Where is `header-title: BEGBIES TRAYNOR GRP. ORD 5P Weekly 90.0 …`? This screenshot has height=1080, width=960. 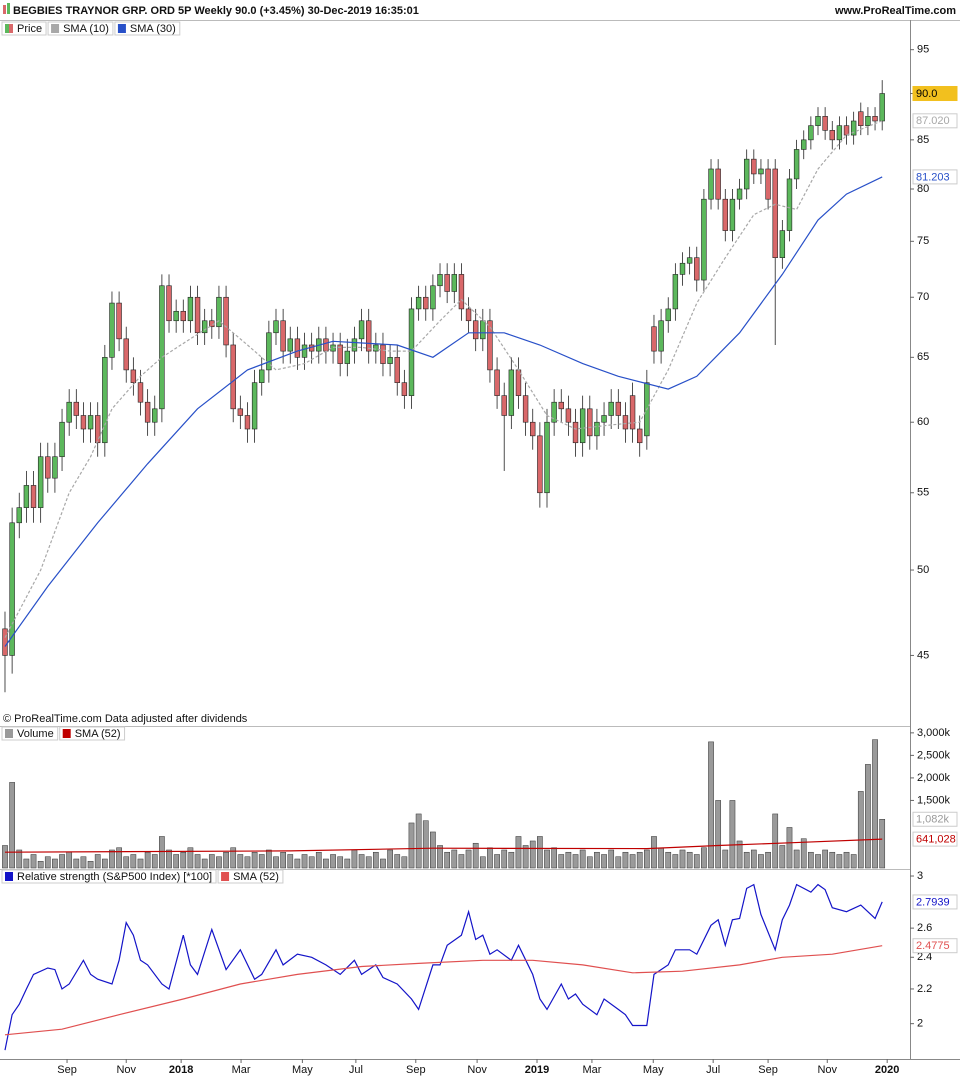 header-title: BEGBIES TRAYNOR GRP. ORD 5P Weekly 90.0 … is located at coordinates (216, 11).